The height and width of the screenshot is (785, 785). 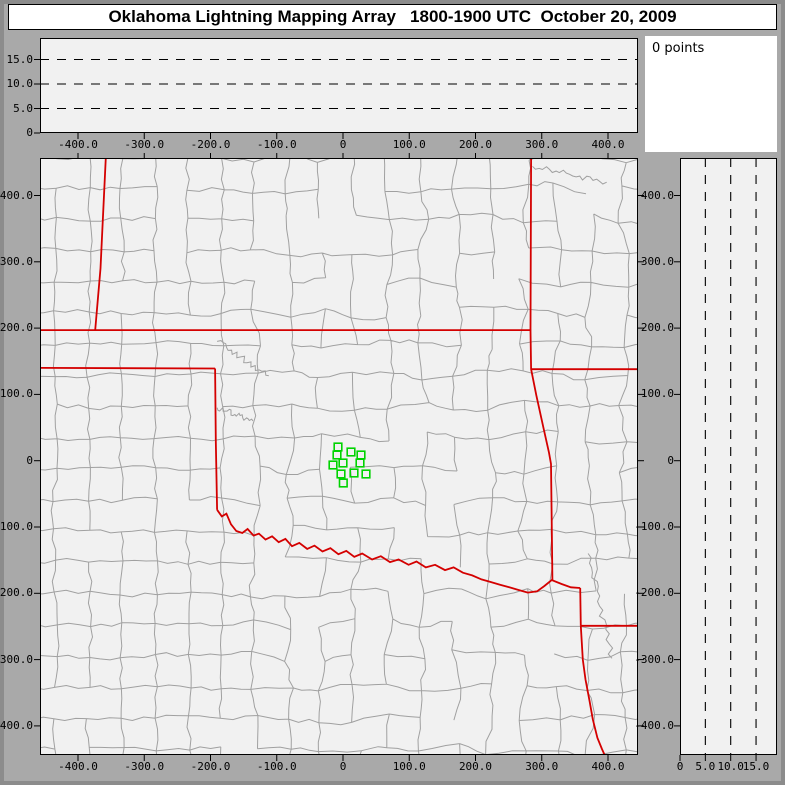 What do you see at coordinates (398, 551) in the screenshot?
I see `state-border-red-river` at bounding box center [398, 551].